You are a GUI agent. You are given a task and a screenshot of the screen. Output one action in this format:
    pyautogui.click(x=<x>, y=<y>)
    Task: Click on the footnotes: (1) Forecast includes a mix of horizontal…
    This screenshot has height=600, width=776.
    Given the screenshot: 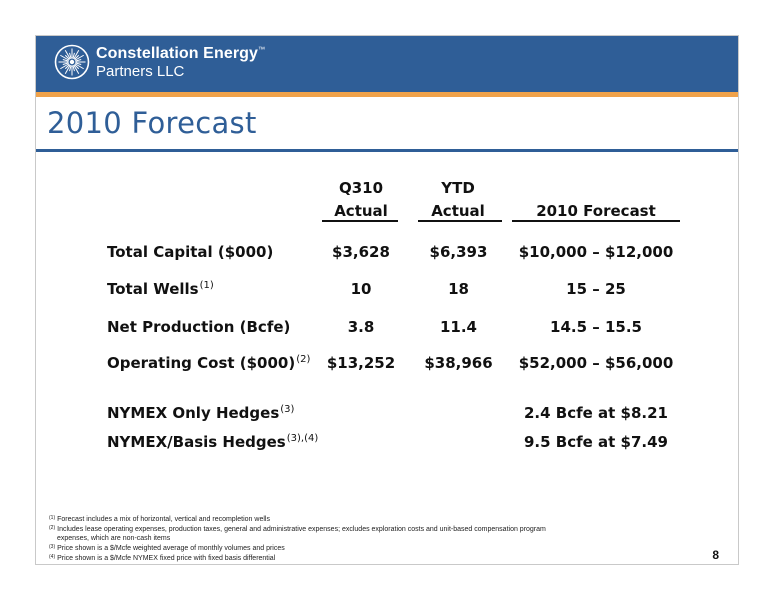 What is the action you would take?
    pyautogui.click(x=359, y=538)
    